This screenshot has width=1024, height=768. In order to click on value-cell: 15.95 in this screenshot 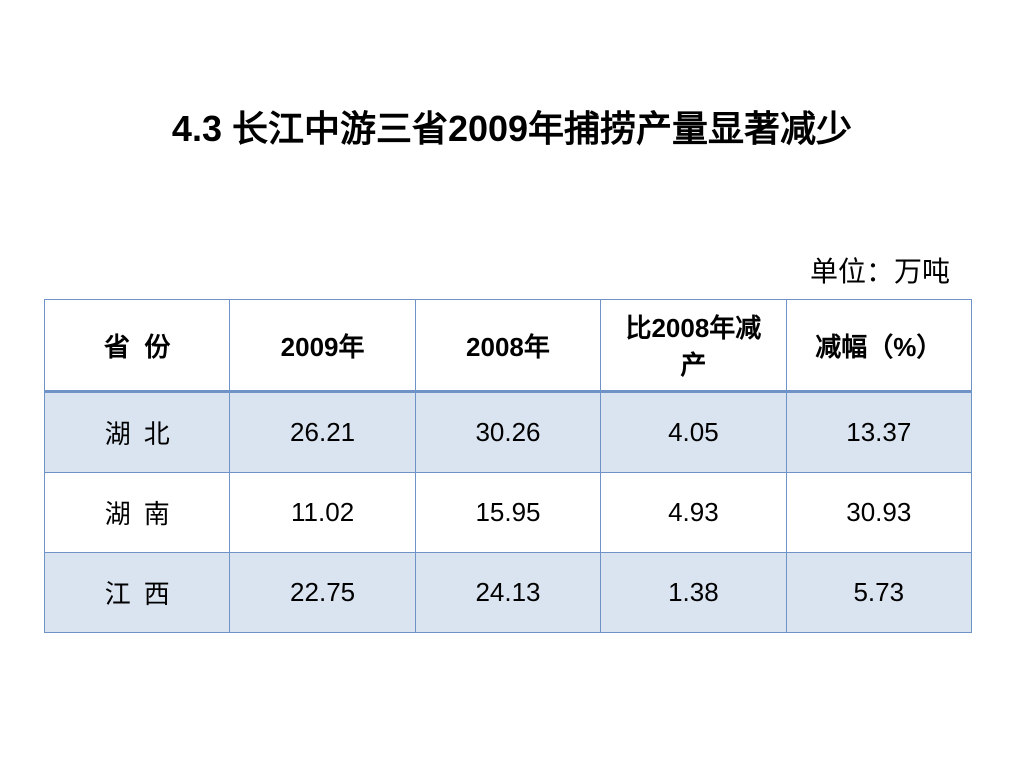, I will do `click(508, 512)`.